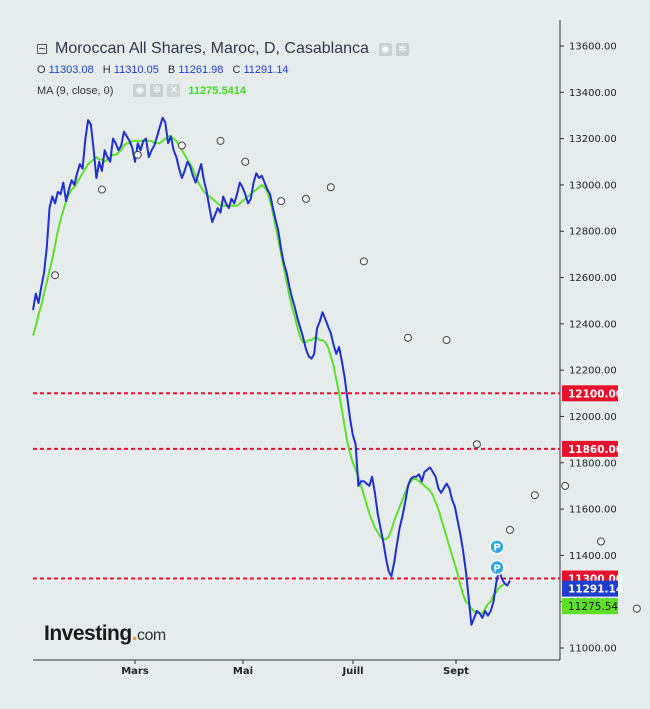  Describe the element at coordinates (217, 90) in the screenshot. I see `ma-value: 11275.5414` at that location.